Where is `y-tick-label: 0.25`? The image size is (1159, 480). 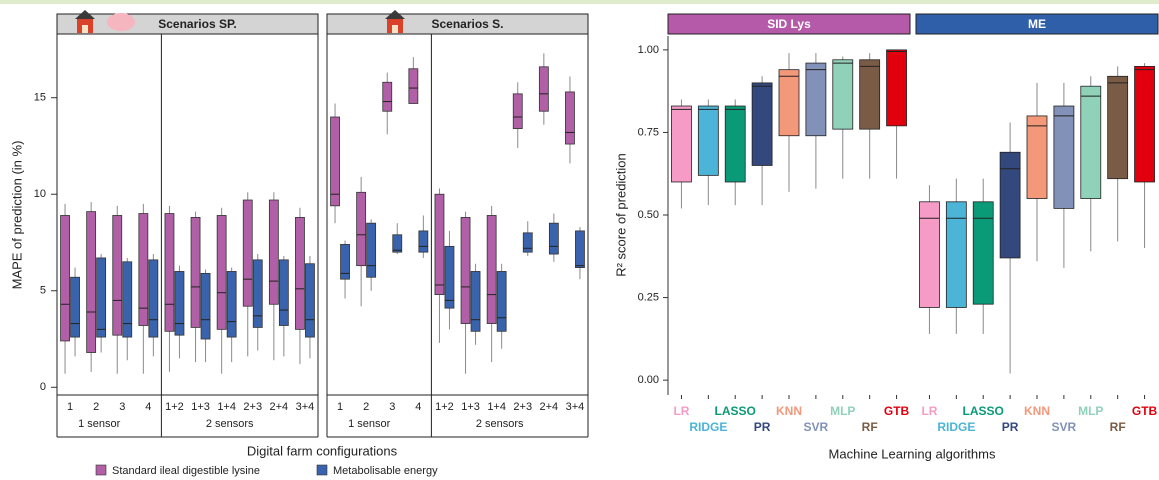
y-tick-label: 0.25 is located at coordinates (648, 297).